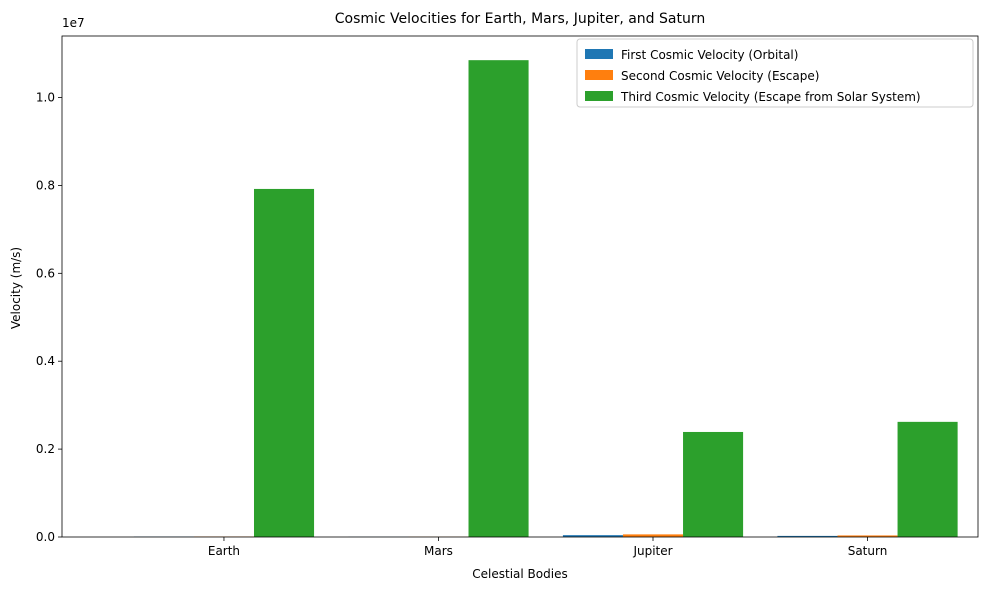  I want to click on bar-third-cosmic-mars, so click(498, 298).